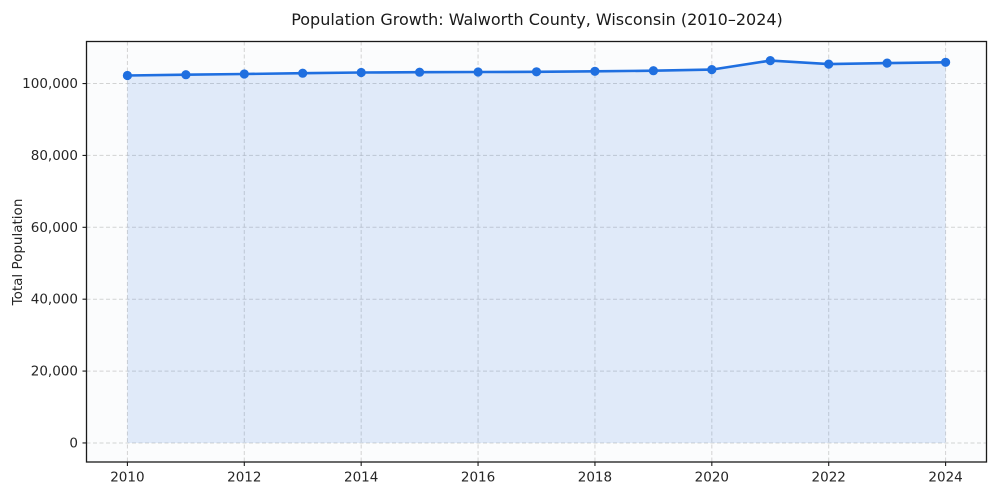  I want to click on y-tick-label: 20,000, so click(54, 372).